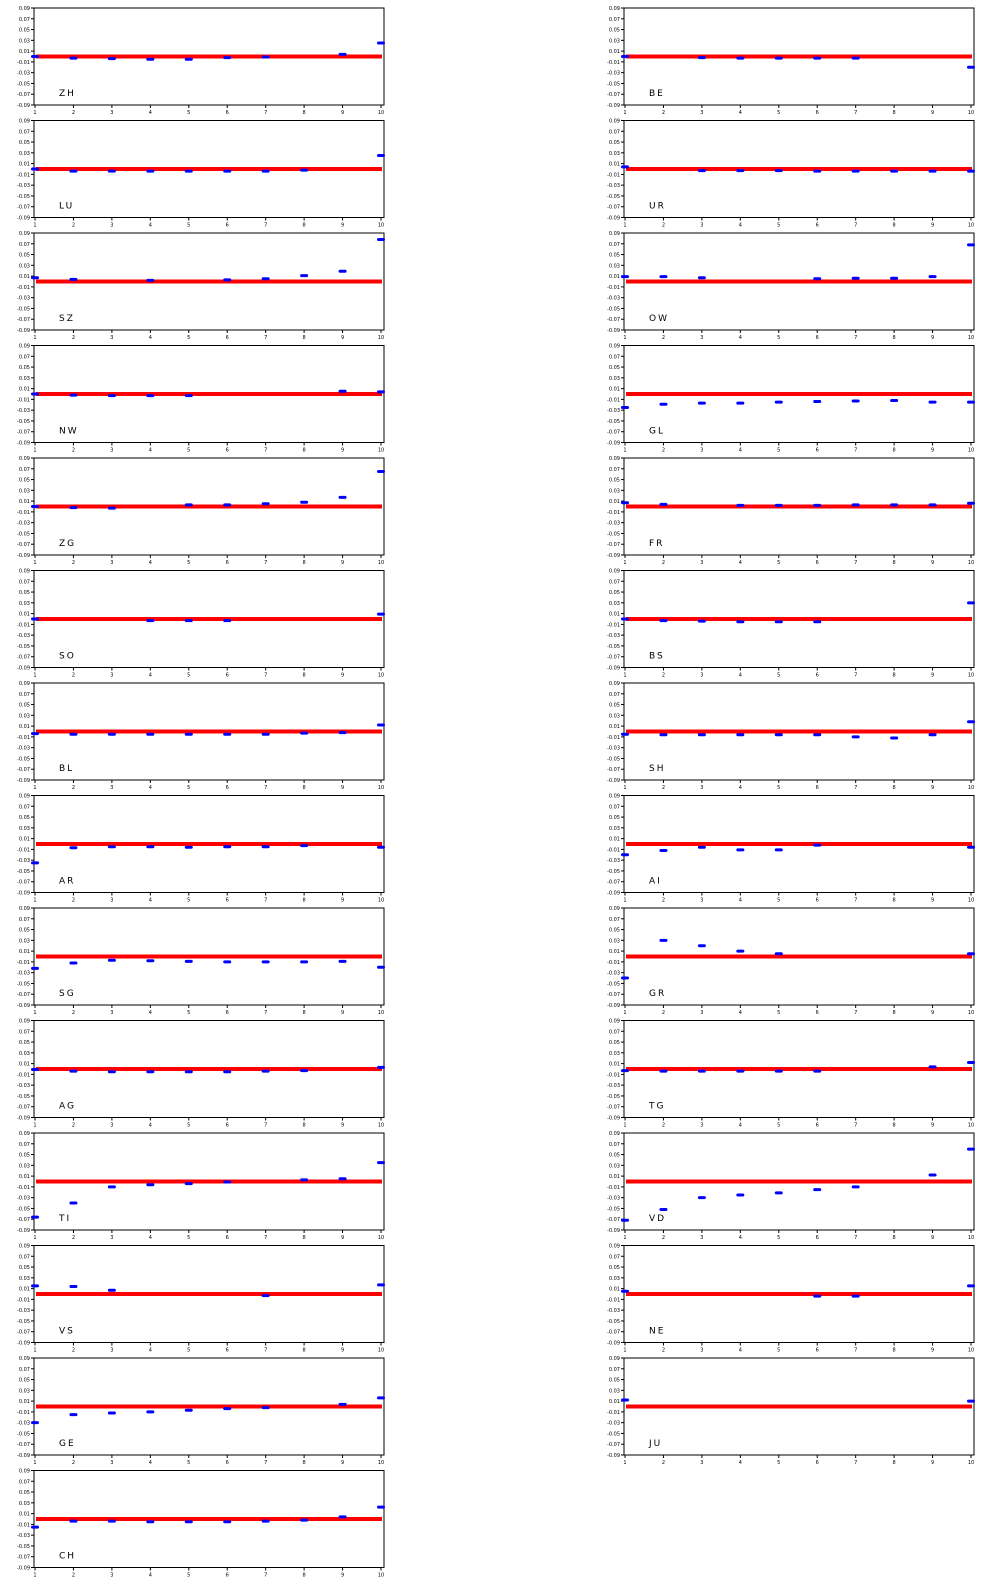 The image size is (984, 1593). I want to click on panel-label: SG, so click(67, 994).